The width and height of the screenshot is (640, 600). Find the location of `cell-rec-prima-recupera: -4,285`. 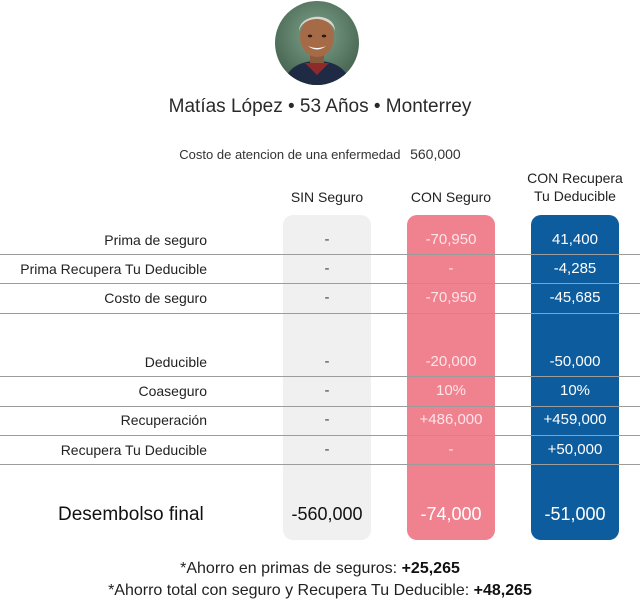

cell-rec-prima-recupera: -4,285 is located at coordinates (575, 268).